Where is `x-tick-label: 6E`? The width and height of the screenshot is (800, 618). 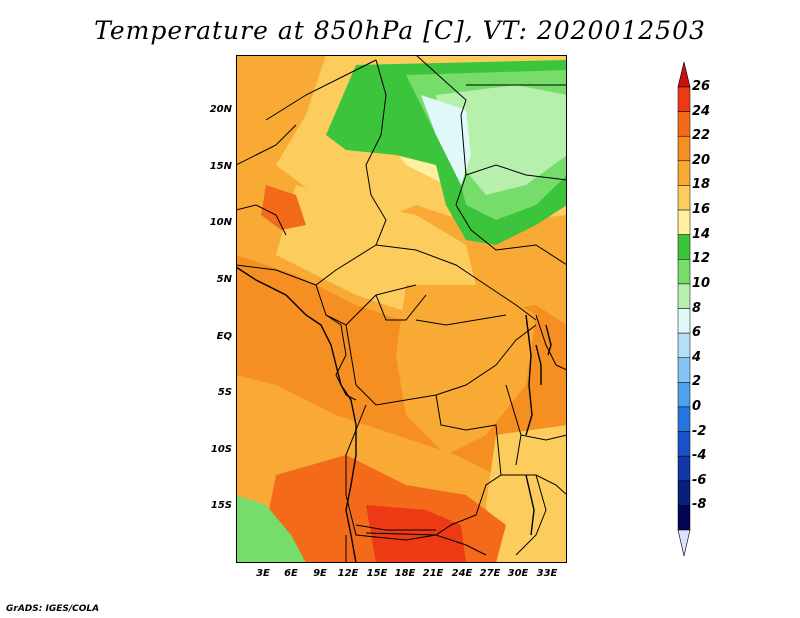
x-tick-label: 6E is located at coordinates (291, 573).